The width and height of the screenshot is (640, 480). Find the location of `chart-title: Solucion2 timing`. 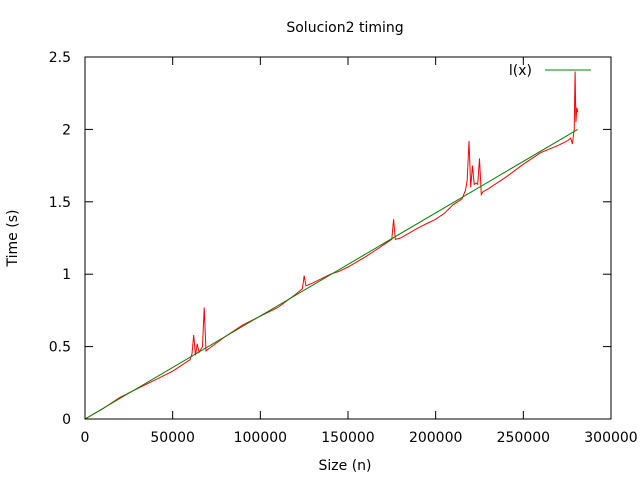

chart-title: Solucion2 timing is located at coordinates (344, 28).